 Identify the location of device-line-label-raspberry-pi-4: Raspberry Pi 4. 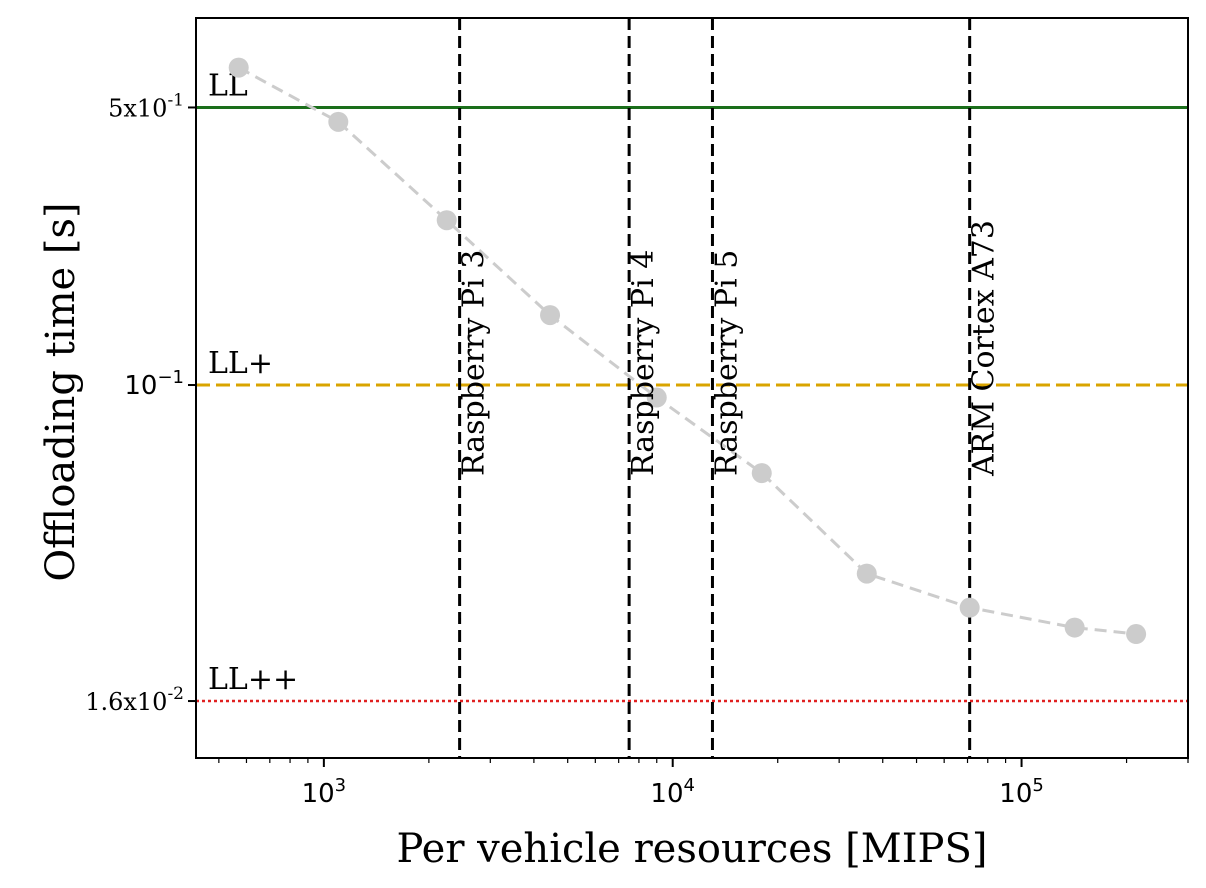
(643, 363).